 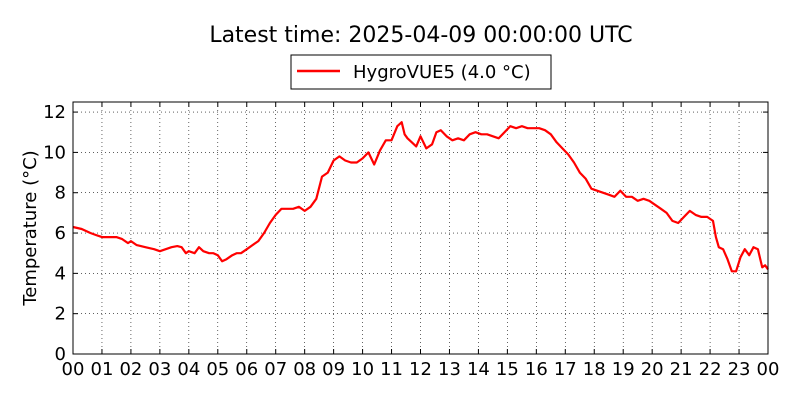 I want to click on y-tick-label: 6, so click(x=60, y=233).